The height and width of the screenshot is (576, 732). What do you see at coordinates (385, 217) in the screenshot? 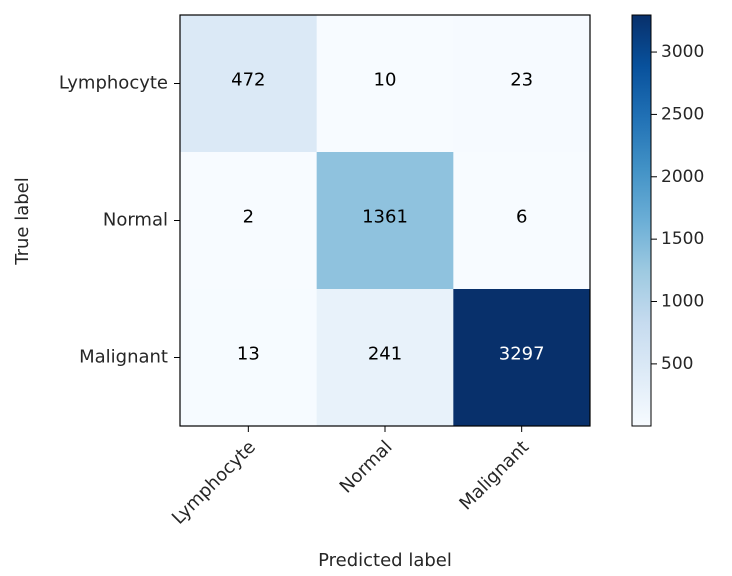
I see `cell-value-label: 1361` at bounding box center [385, 217].